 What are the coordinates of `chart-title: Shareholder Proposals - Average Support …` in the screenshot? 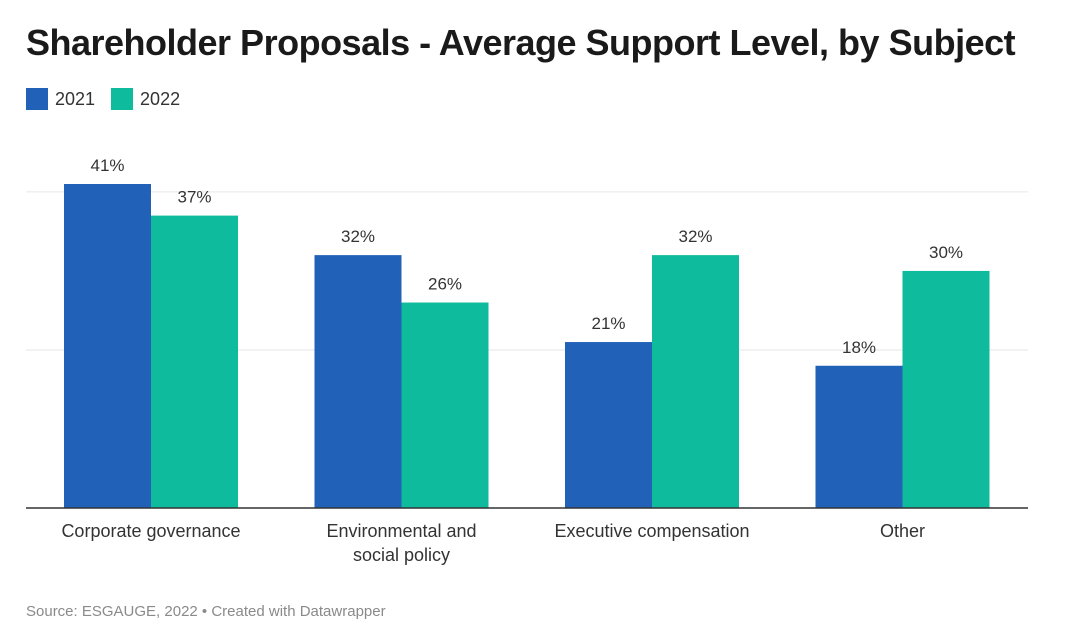 It's located at (521, 42).